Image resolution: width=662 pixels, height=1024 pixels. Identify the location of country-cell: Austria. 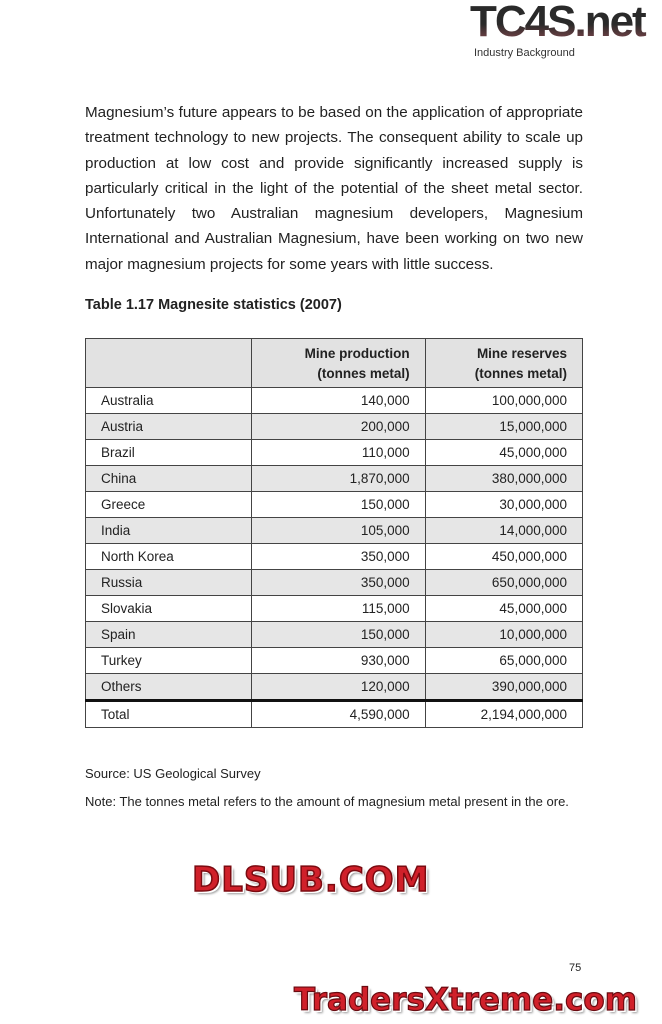
(168, 426).